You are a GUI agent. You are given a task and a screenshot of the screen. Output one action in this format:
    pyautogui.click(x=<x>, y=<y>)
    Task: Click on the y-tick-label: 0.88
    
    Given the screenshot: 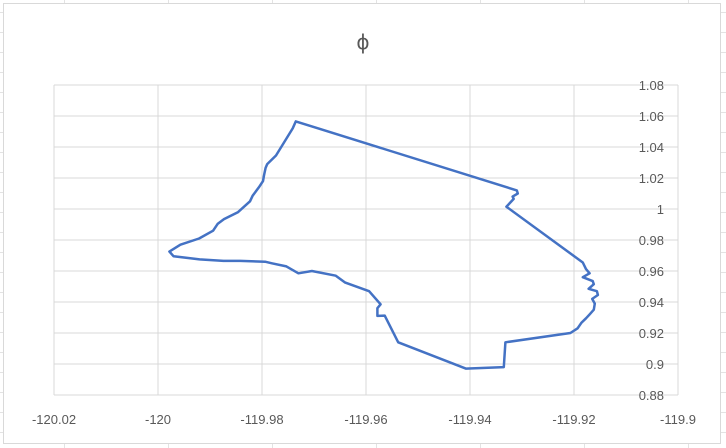 What is the action you would take?
    pyautogui.click(x=651, y=395)
    